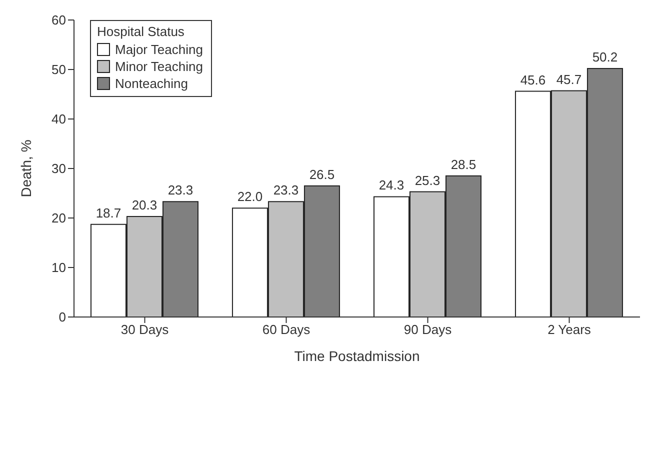 The image size is (647, 455). I want to click on data-label: 24.3, so click(391, 185).